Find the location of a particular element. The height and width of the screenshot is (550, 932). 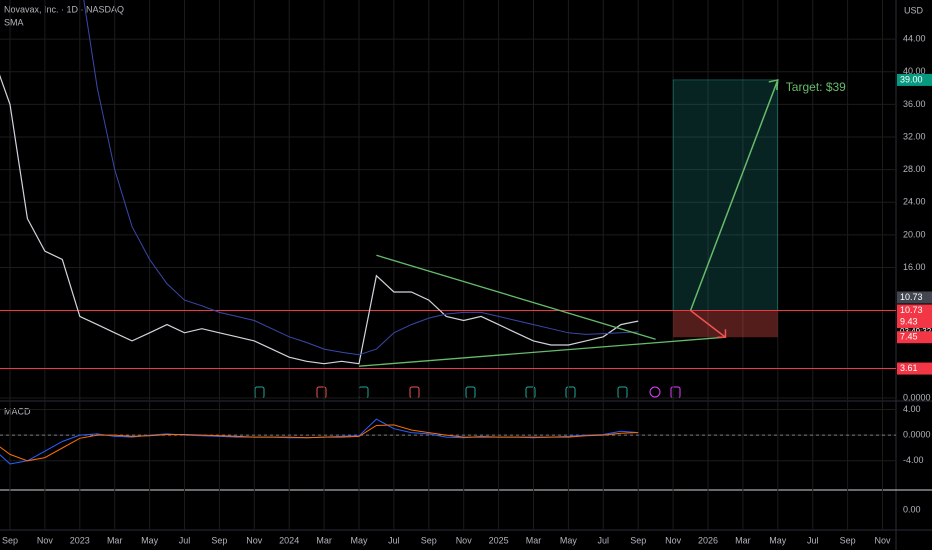

y-tick-label: 0.00 is located at coordinates (912, 509).